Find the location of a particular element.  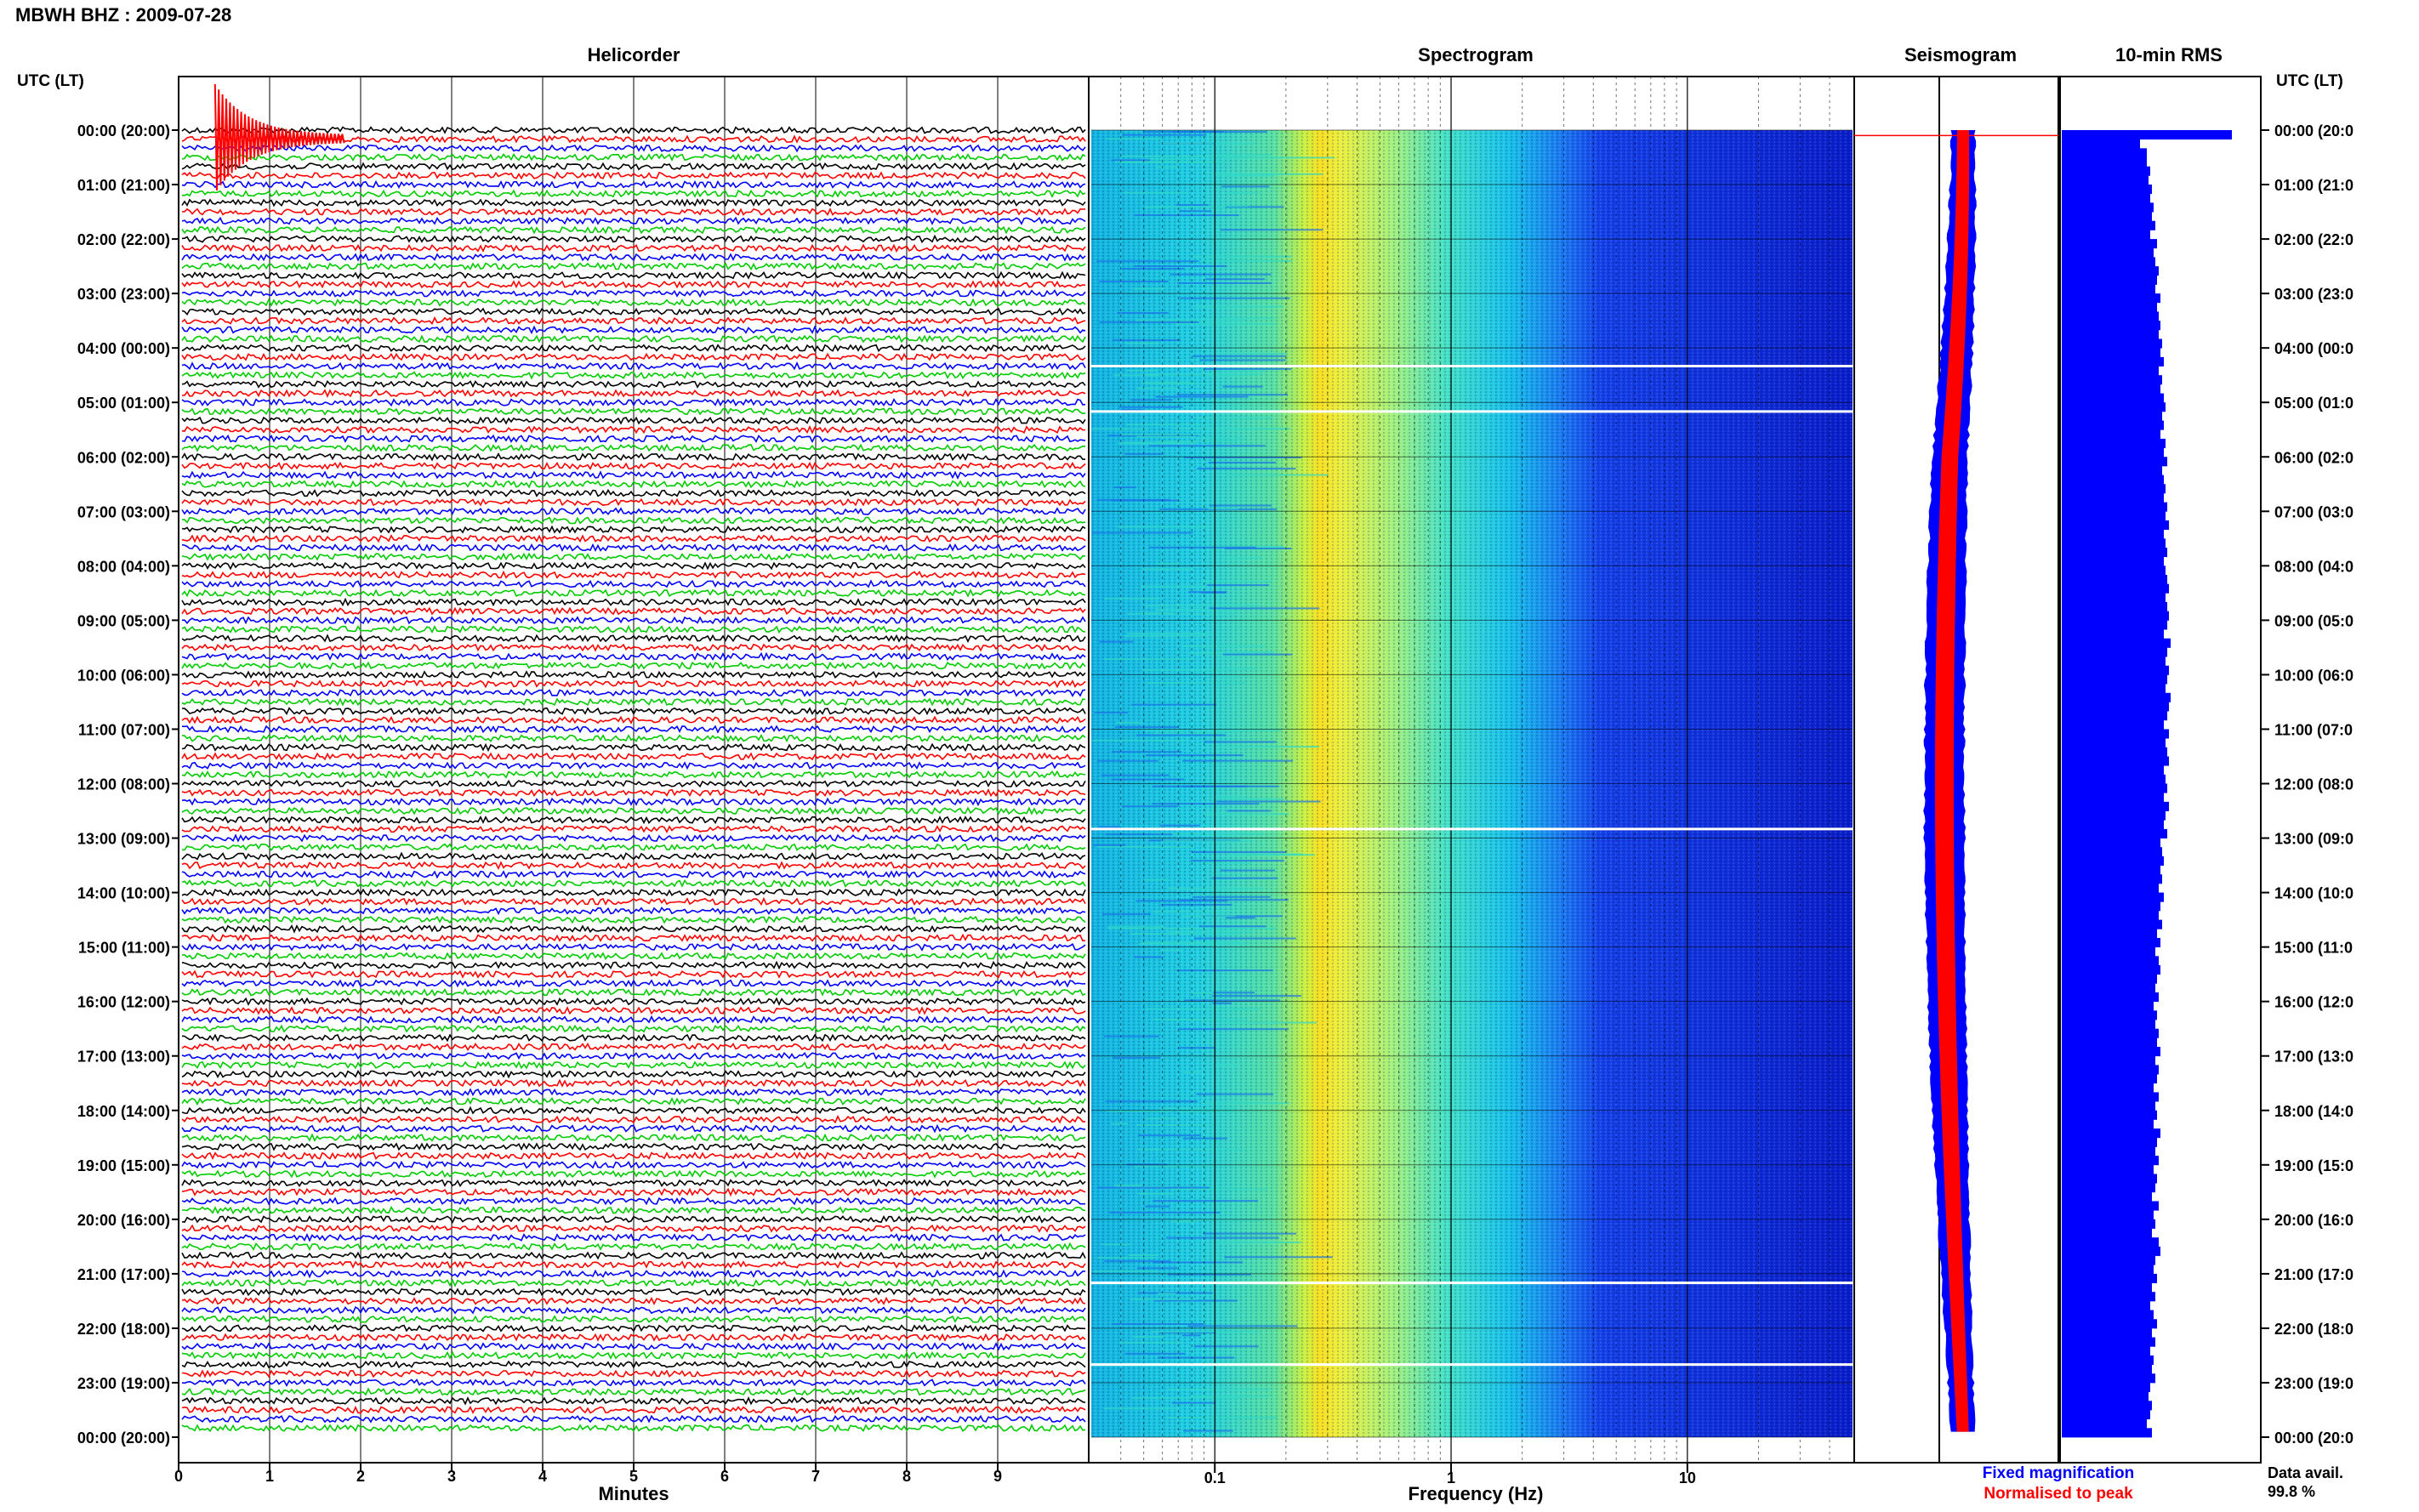

time-label-right: 14:00 (10:0 is located at coordinates (2314, 893).